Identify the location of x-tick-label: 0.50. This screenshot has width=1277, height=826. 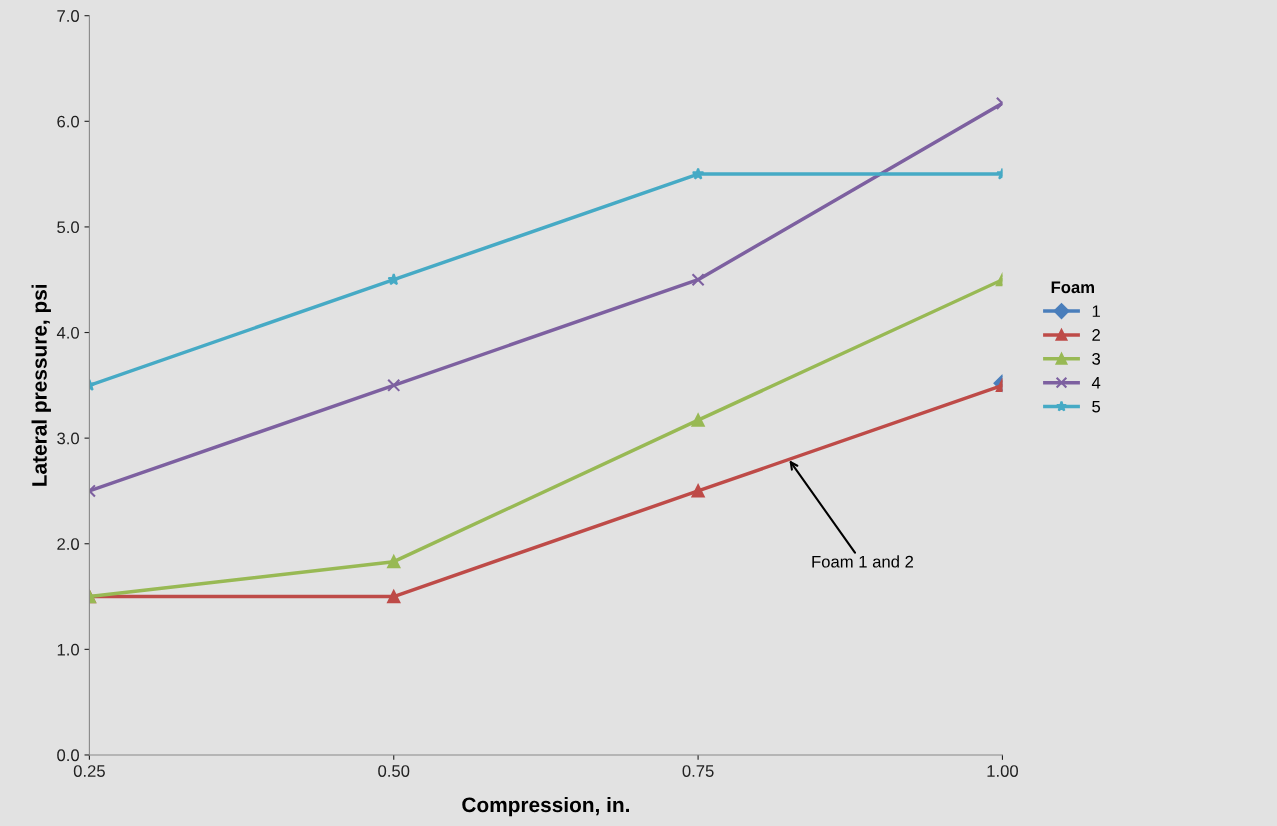
(394, 771).